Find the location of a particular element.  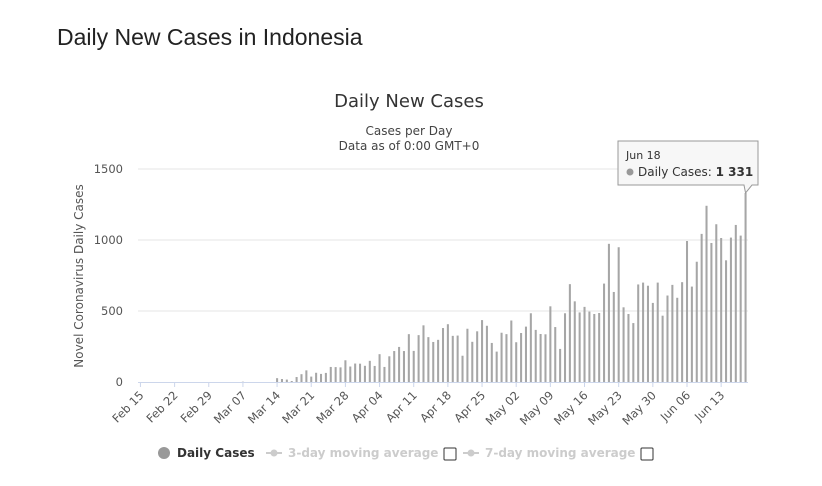

legend-item-label: 3-day moving average is located at coordinates (363, 453).